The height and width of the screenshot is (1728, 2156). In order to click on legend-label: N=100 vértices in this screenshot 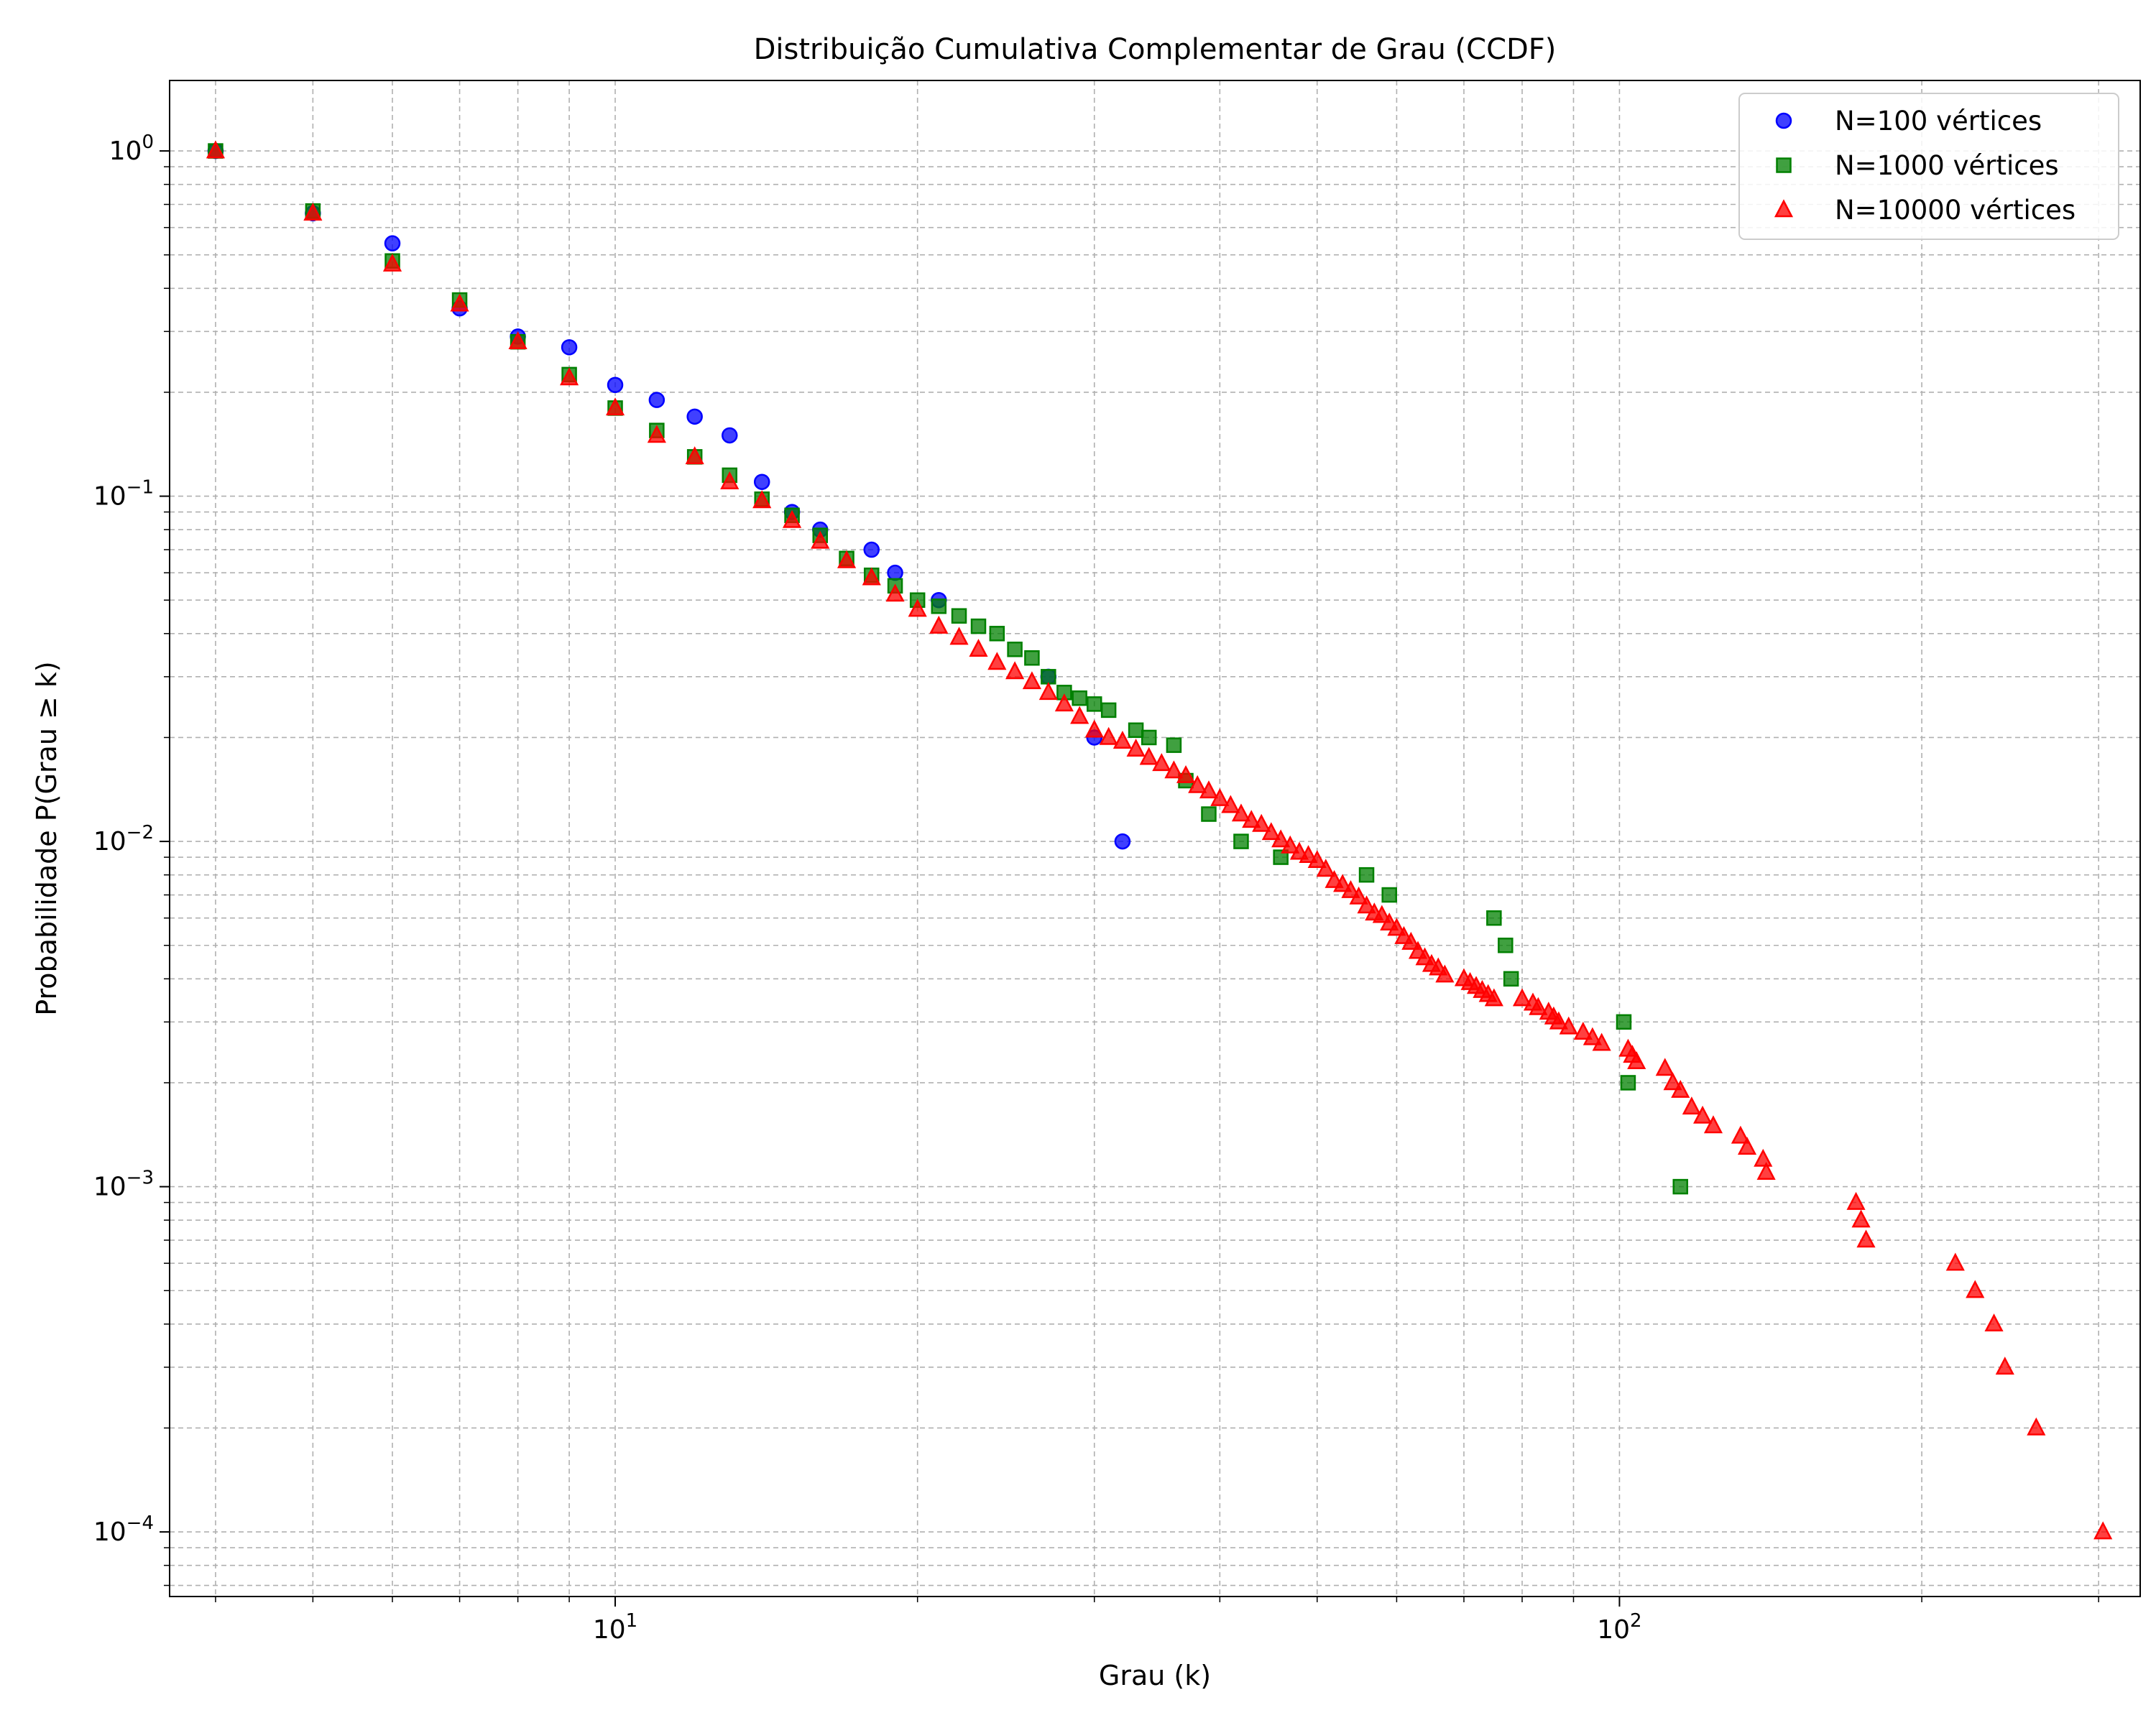, I will do `click(1938, 121)`.